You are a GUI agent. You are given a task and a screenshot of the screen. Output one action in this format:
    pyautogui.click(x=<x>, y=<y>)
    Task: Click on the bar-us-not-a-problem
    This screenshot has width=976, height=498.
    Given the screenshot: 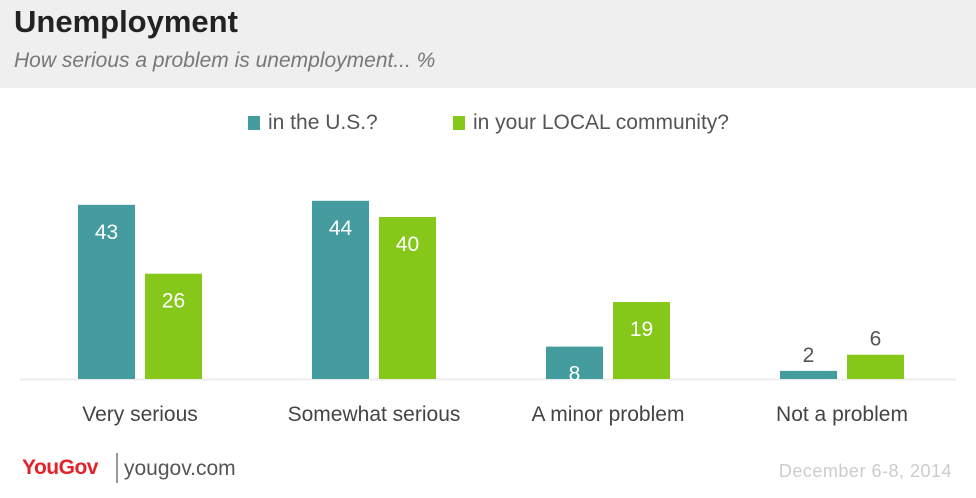 What is the action you would take?
    pyautogui.click(x=808, y=374)
    